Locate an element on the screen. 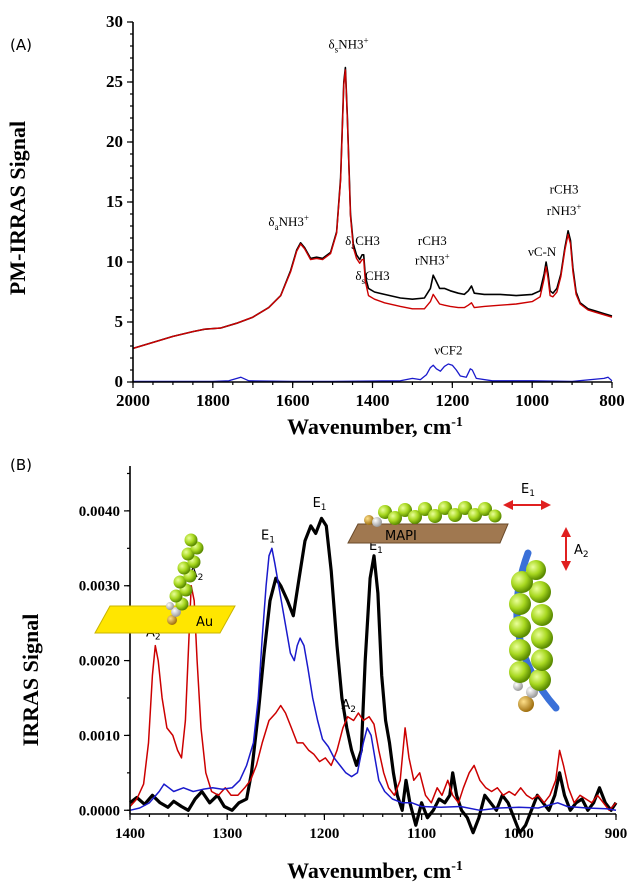  mode-annotation: A2 is located at coordinates (348, 706).